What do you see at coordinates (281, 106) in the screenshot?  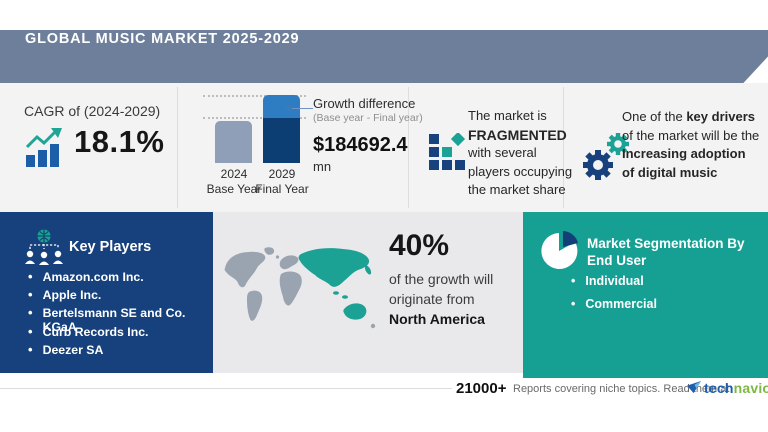 I see `bar-2029-growth-segment` at bounding box center [281, 106].